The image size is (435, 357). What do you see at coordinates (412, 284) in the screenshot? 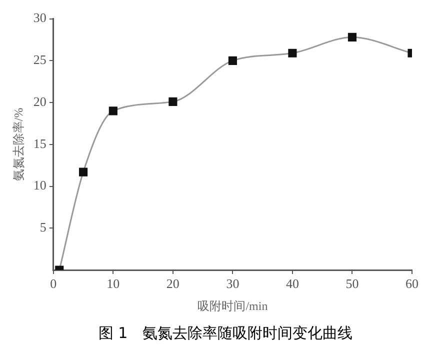
I see `x-tick-label: 60` at bounding box center [412, 284].